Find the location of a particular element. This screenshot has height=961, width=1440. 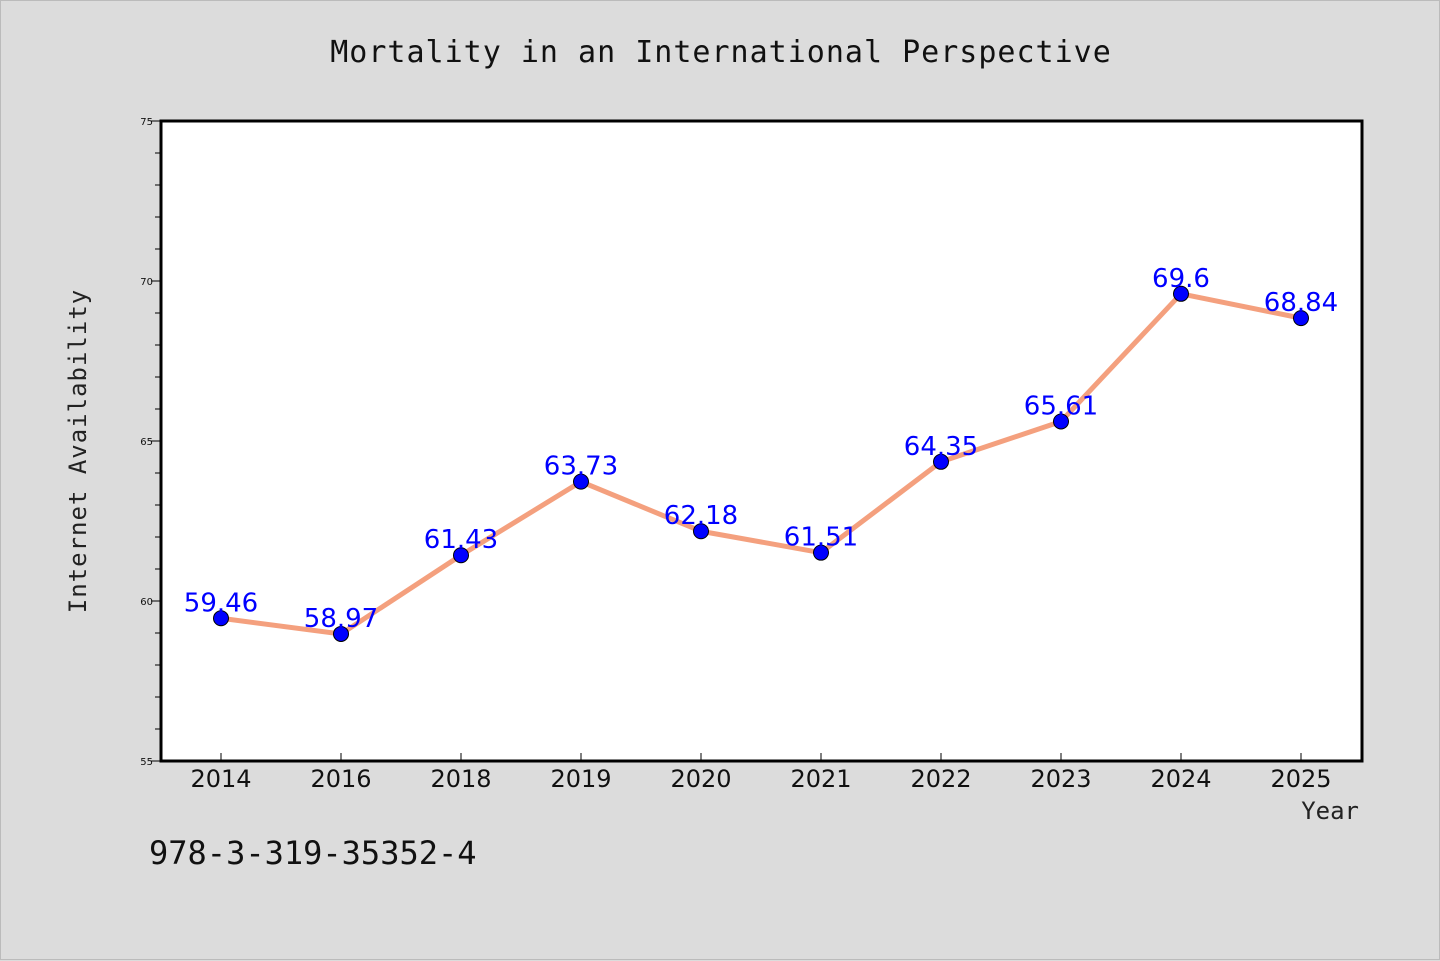

data-label: 64.35 is located at coordinates (941, 447).